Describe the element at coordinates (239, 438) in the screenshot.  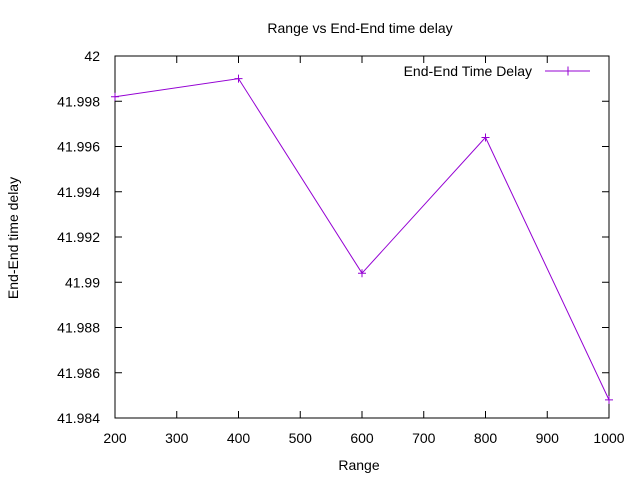
I see `x-tick-label: 400` at that location.